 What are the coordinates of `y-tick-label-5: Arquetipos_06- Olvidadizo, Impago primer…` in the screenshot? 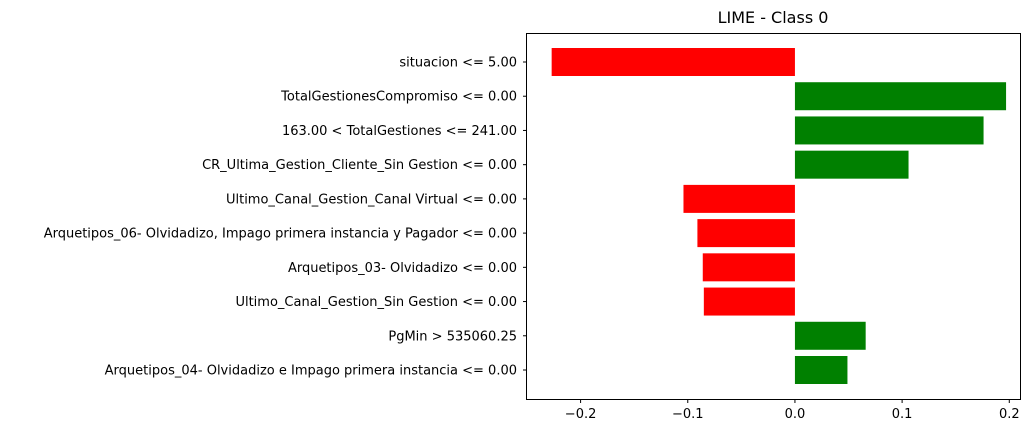 It's located at (280, 234).